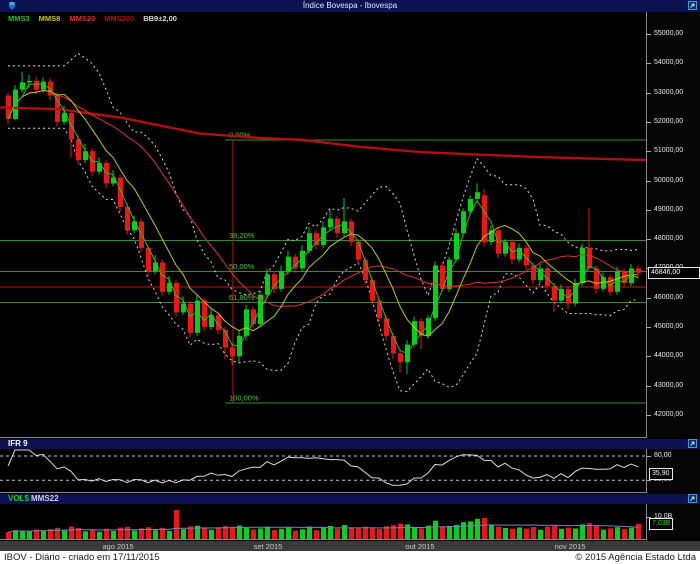 Image resolution: width=700 pixels, height=564 pixels. Describe the element at coordinates (350, 546) in the screenshot. I see `time-axis: ago 2015 set 2015 out 2015 nov 2015` at that location.